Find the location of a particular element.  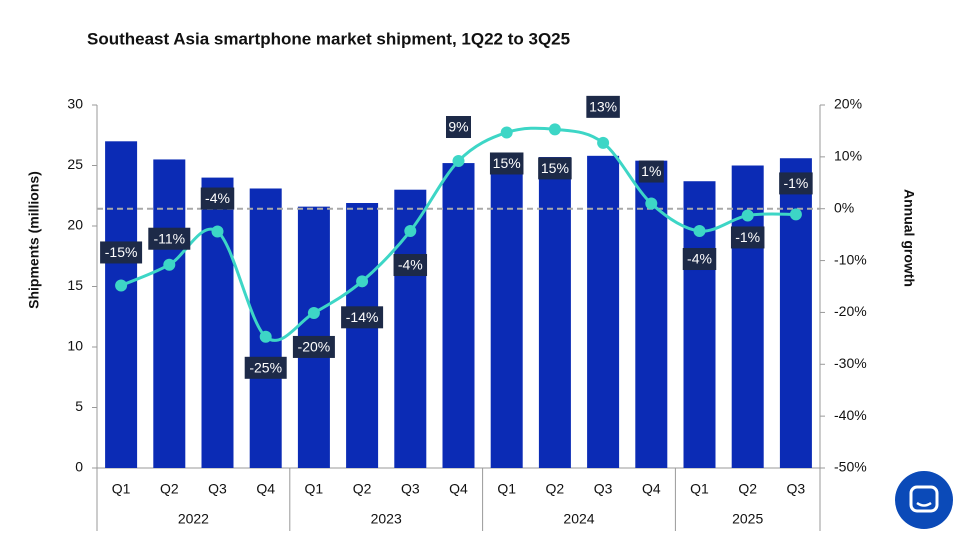

data-label: -20% is located at coordinates (314, 347).